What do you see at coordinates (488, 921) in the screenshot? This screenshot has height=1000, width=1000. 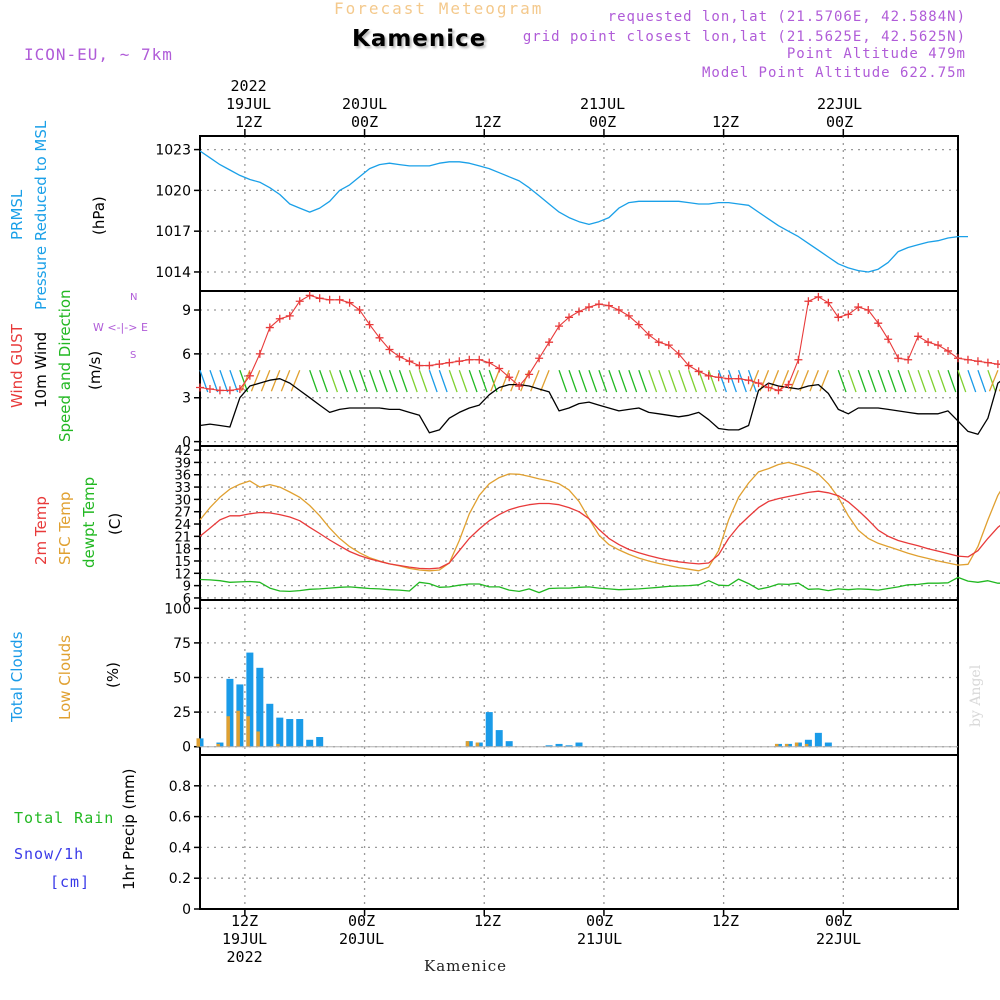 I see `bottom-time-label: 12Z` at bounding box center [488, 921].